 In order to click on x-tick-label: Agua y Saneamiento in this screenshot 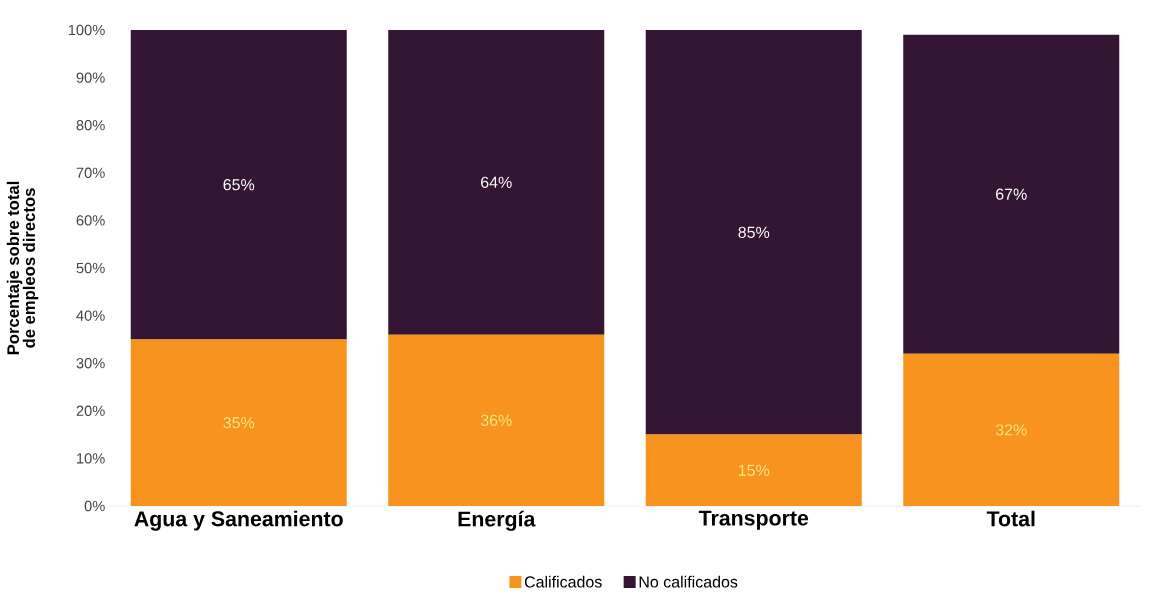, I will do `click(238, 520)`.